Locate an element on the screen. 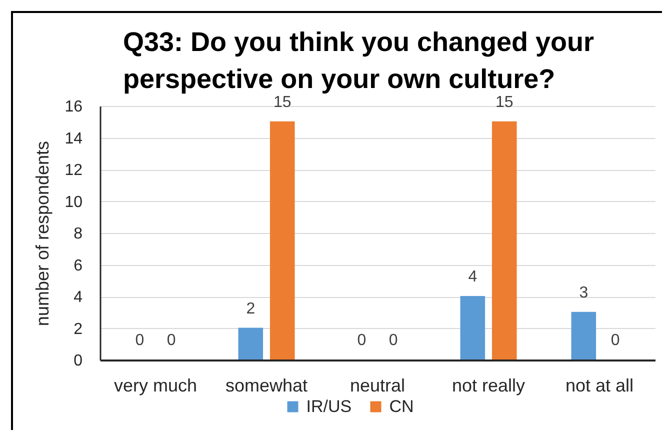 Image resolution: width=664 pixels, height=432 pixels. x-tick-label: somewhat is located at coordinates (266, 386).